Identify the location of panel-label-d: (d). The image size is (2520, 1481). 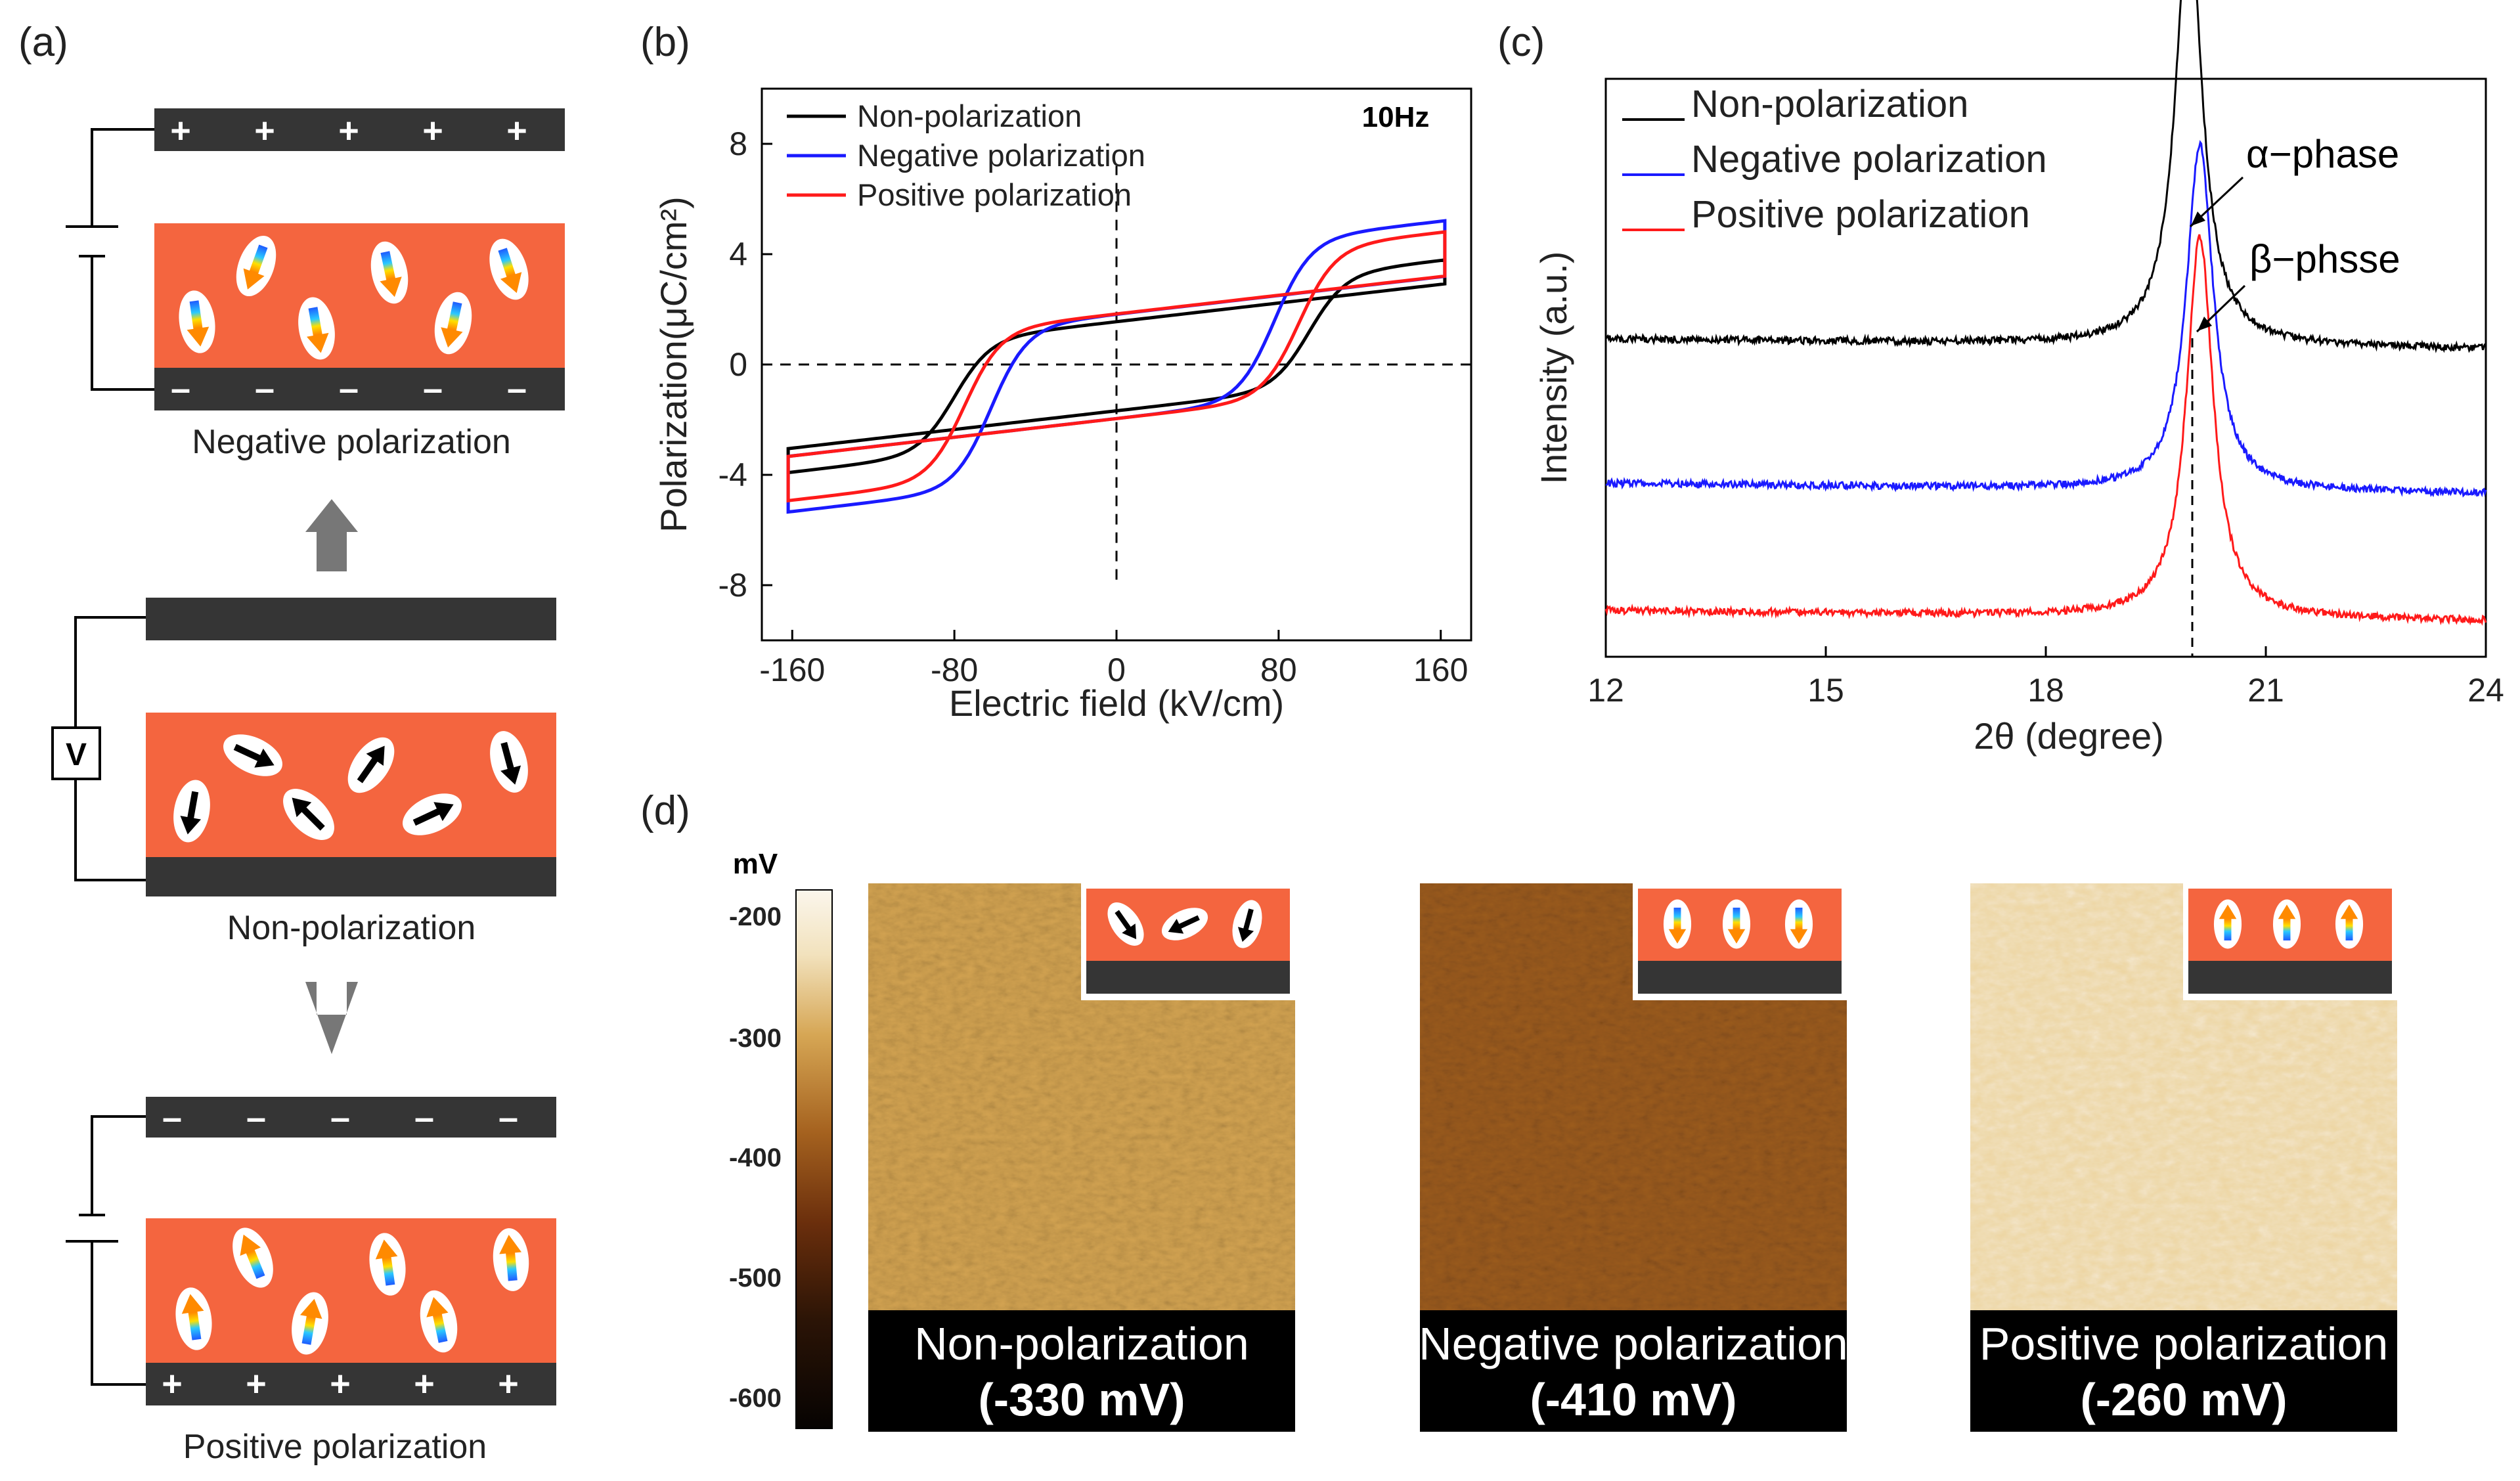
(665, 810).